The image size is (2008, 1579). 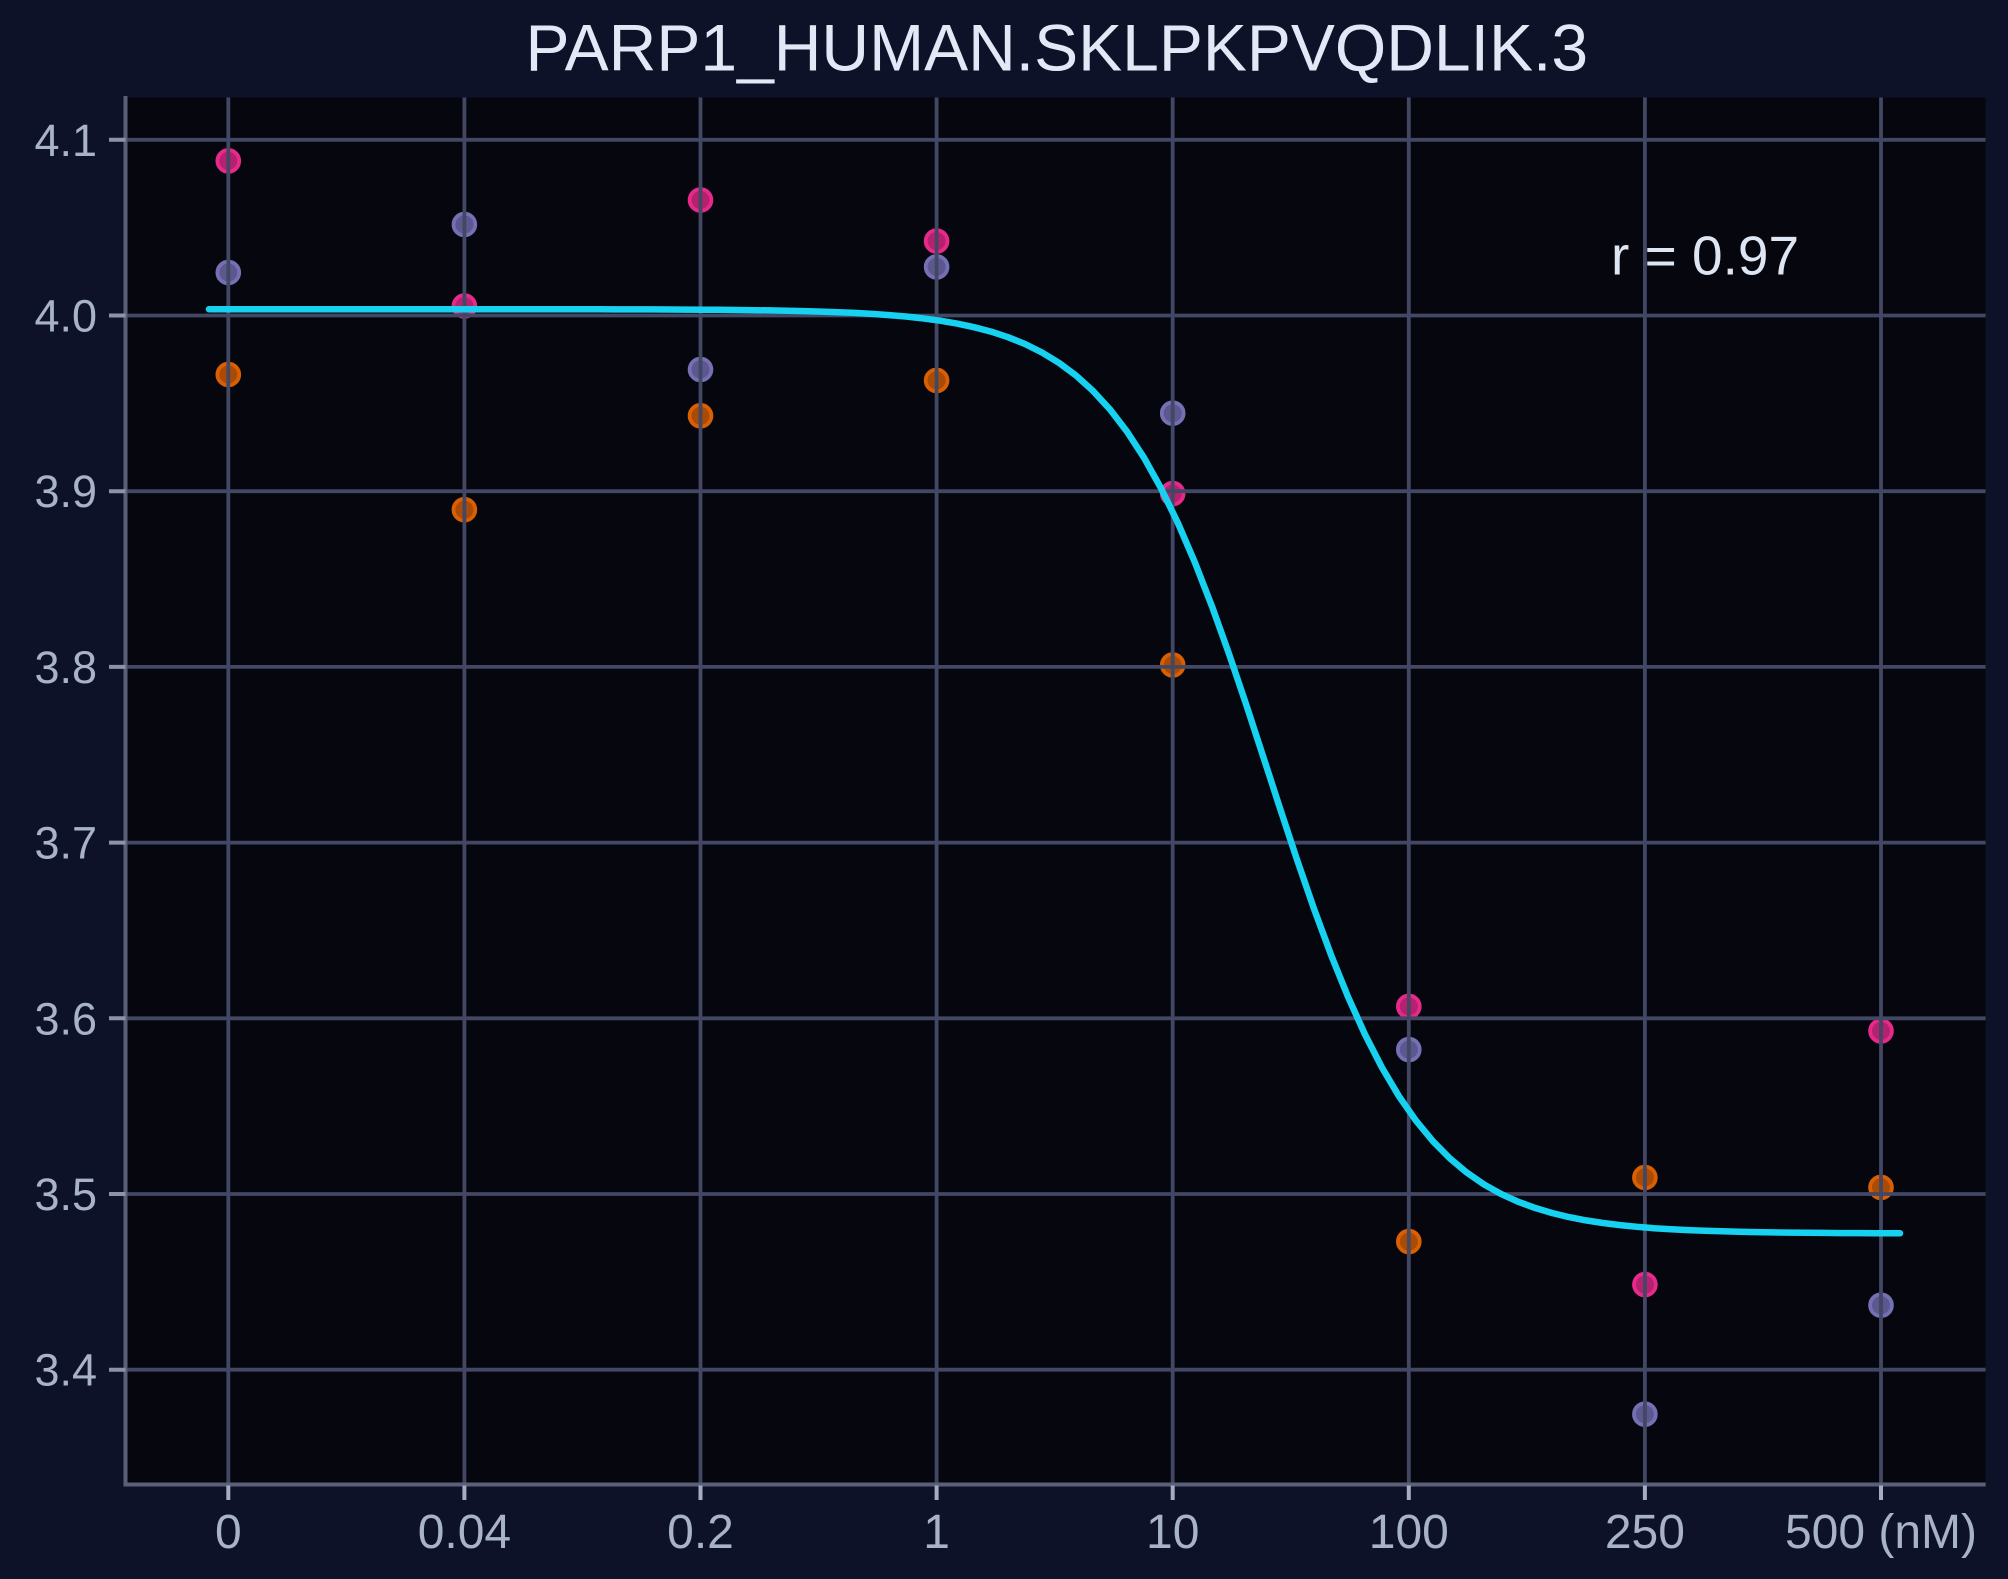 What do you see at coordinates (1409, 1532) in the screenshot?
I see `svg-text: 100` at bounding box center [1409, 1532].